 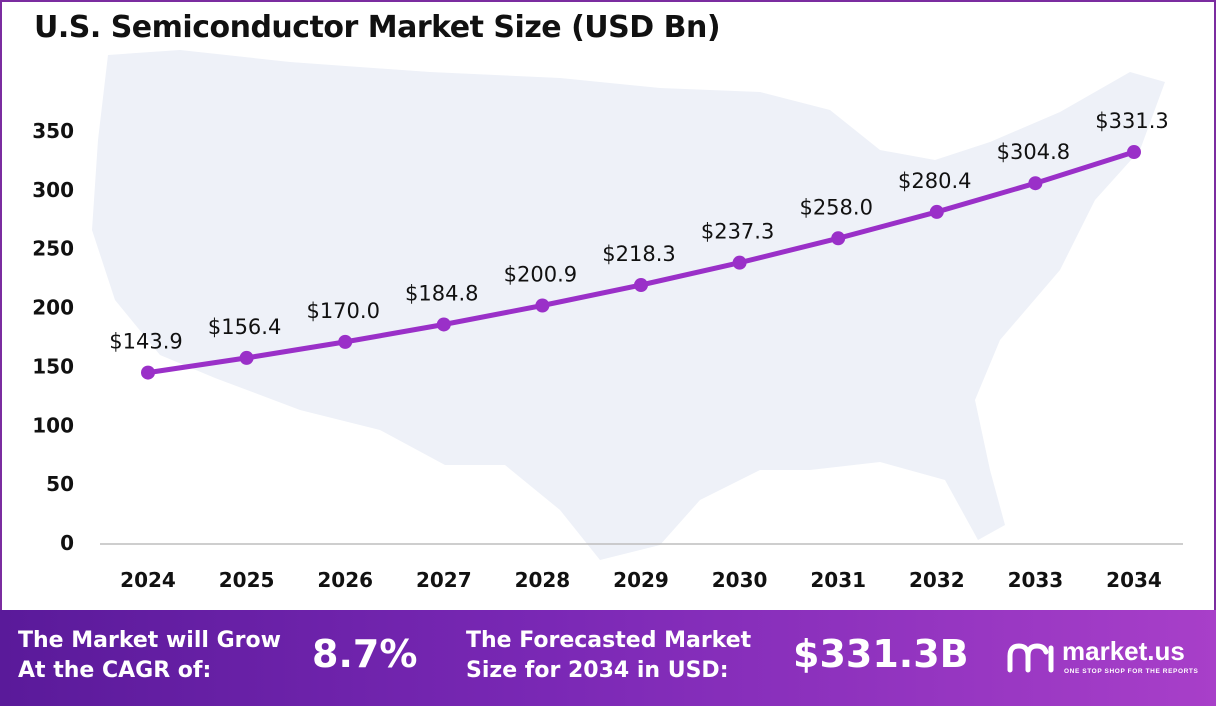 What do you see at coordinates (365, 654) in the screenshot?
I see `cagr-value: 8.7%` at bounding box center [365, 654].